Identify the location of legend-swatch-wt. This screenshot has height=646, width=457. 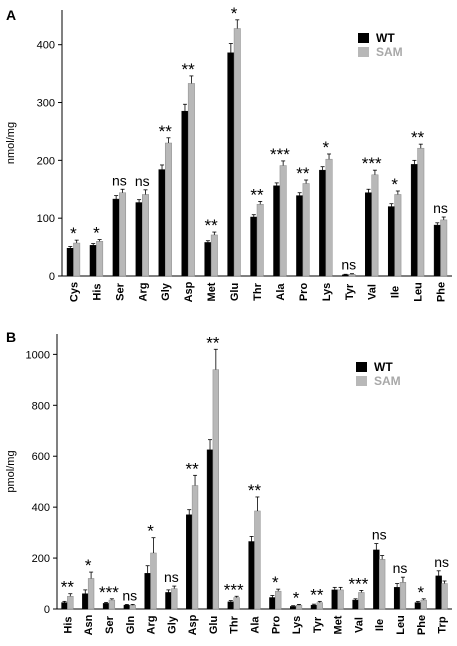
(361, 367).